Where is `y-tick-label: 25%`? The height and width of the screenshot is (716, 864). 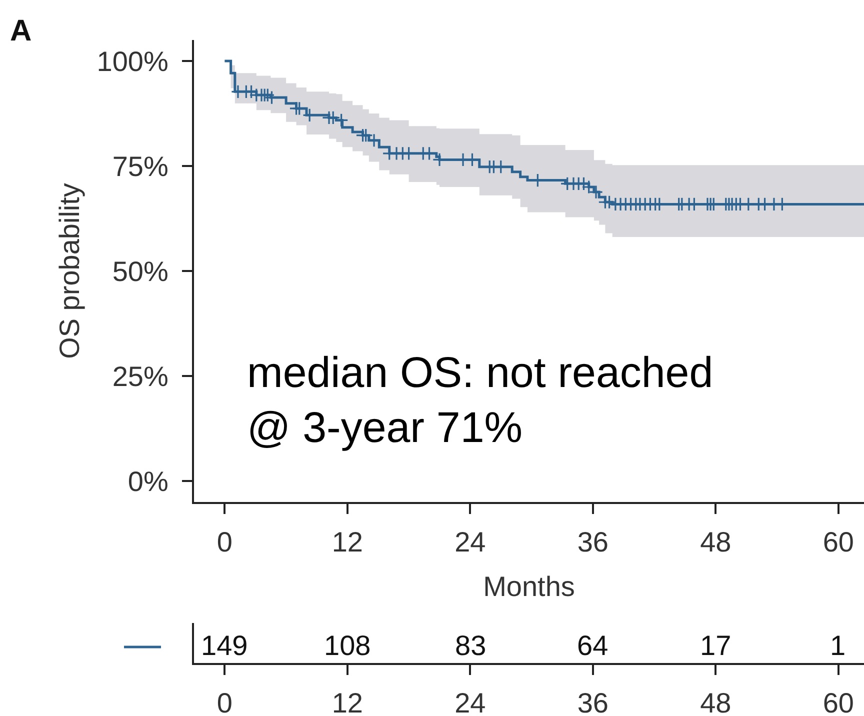 y-tick-label: 25% is located at coordinates (140, 376).